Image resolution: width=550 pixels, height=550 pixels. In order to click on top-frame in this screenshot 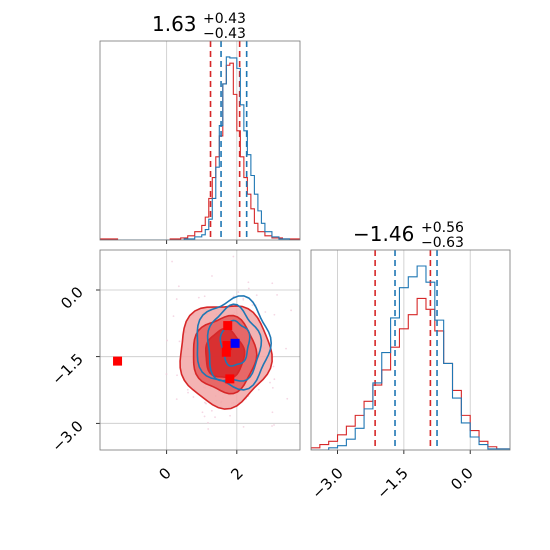, I will do `click(200, 140)`.